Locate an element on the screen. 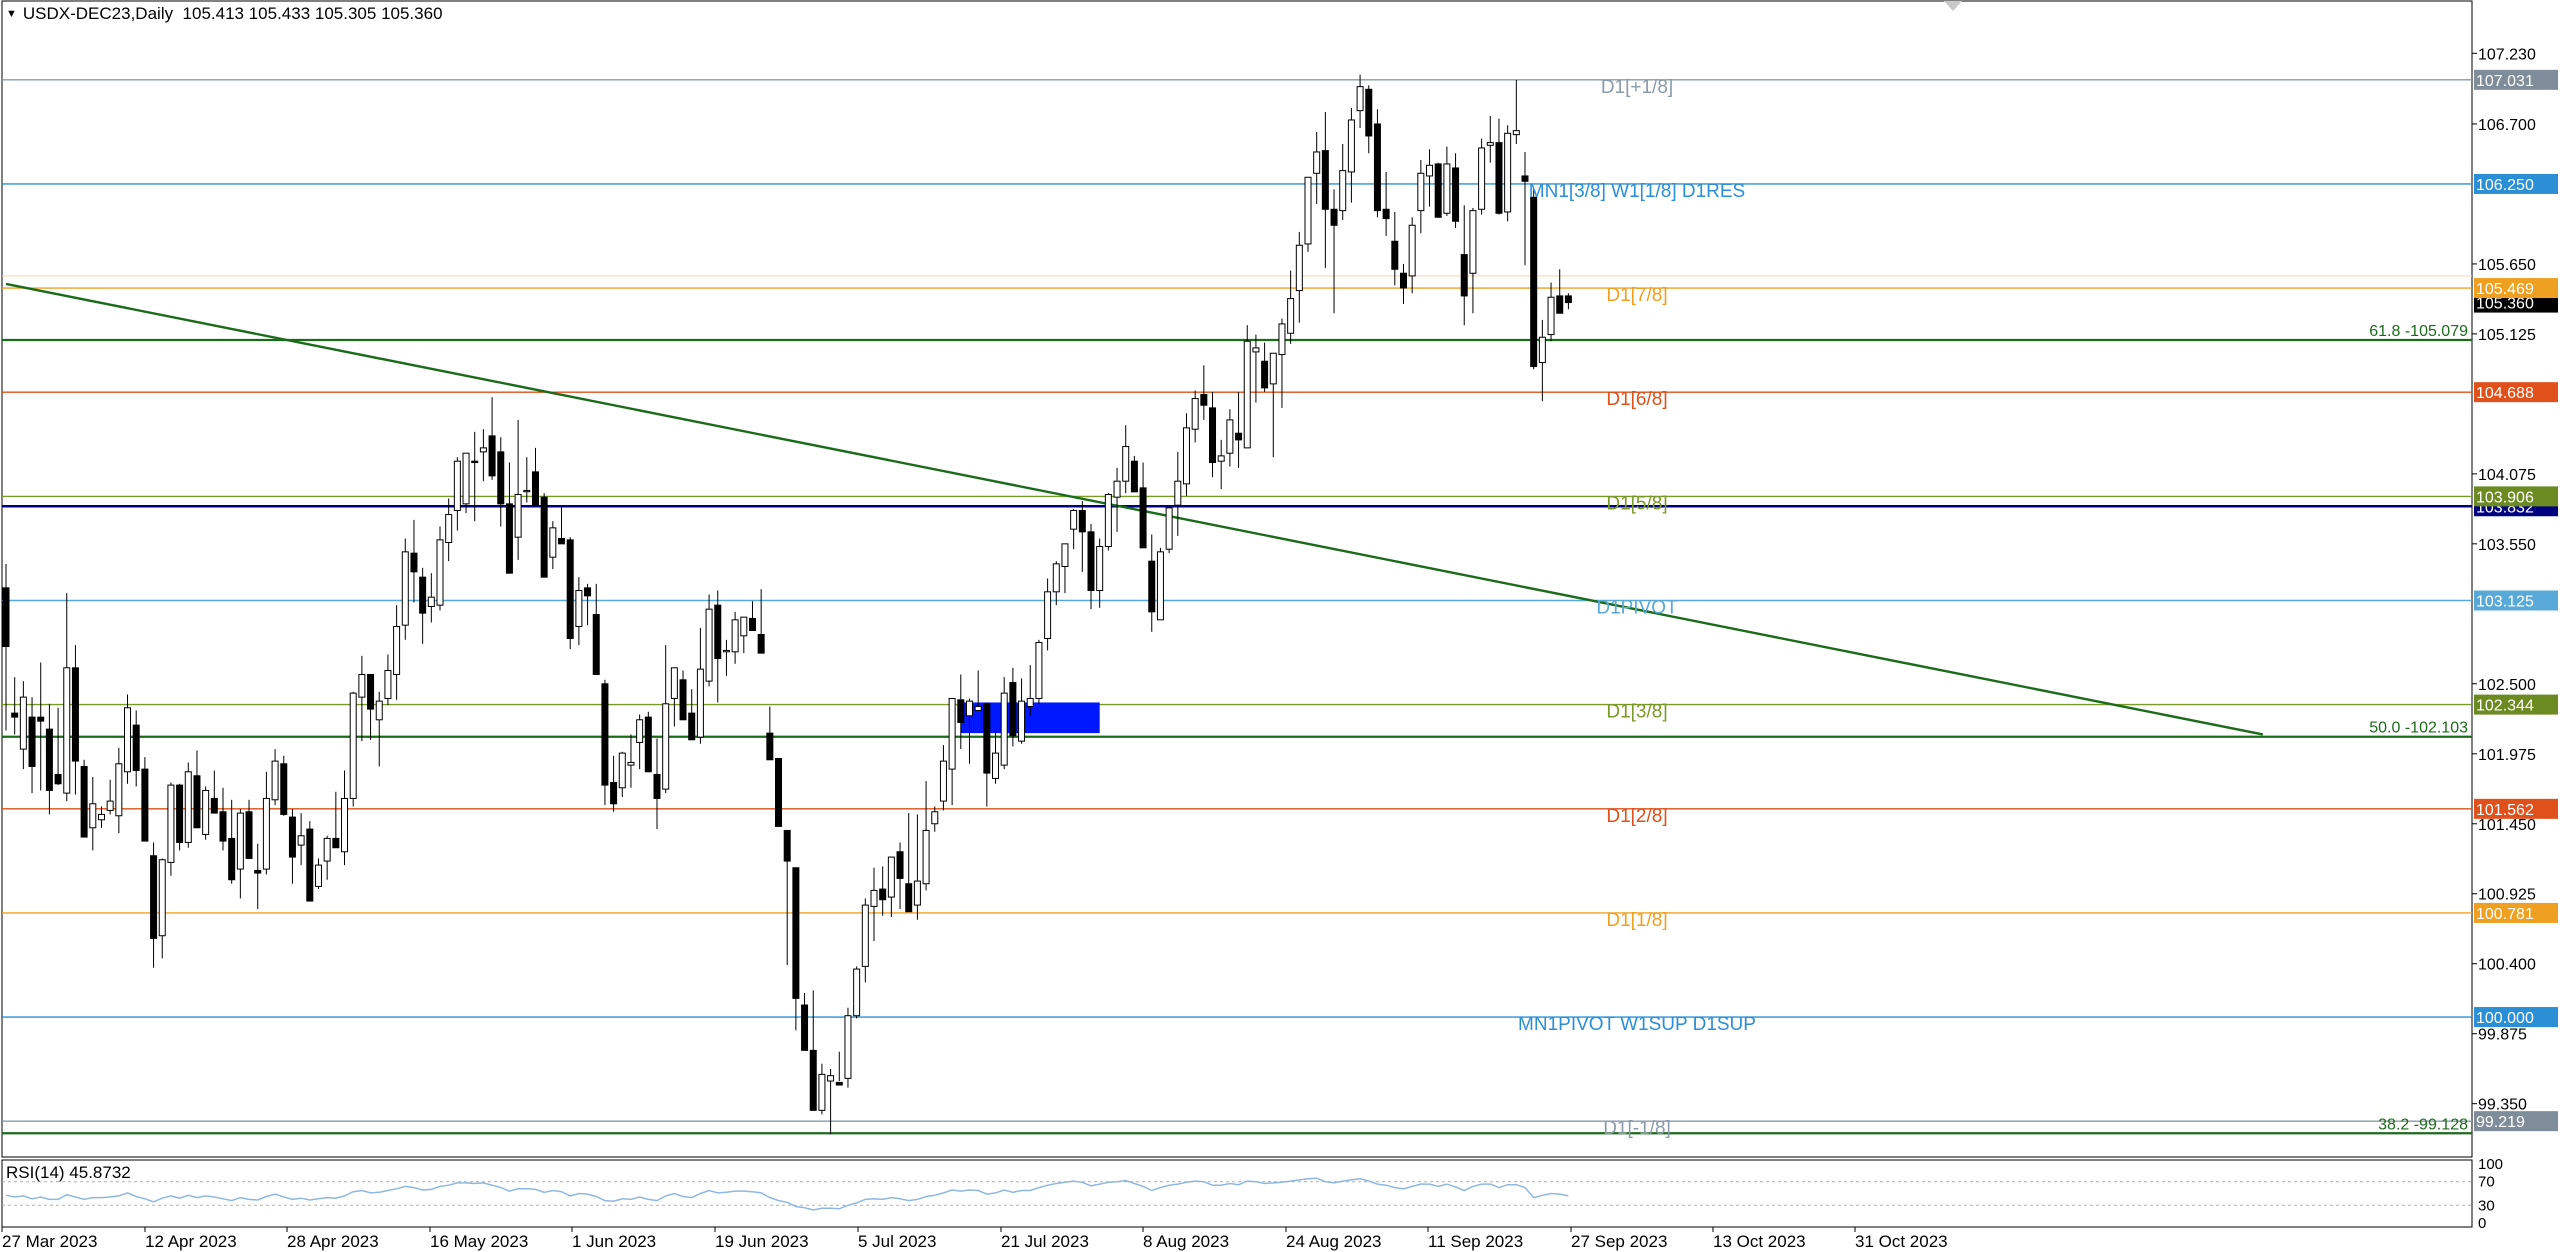  x-tick-label: 21 Jul 2023 is located at coordinates (1045, 1241).